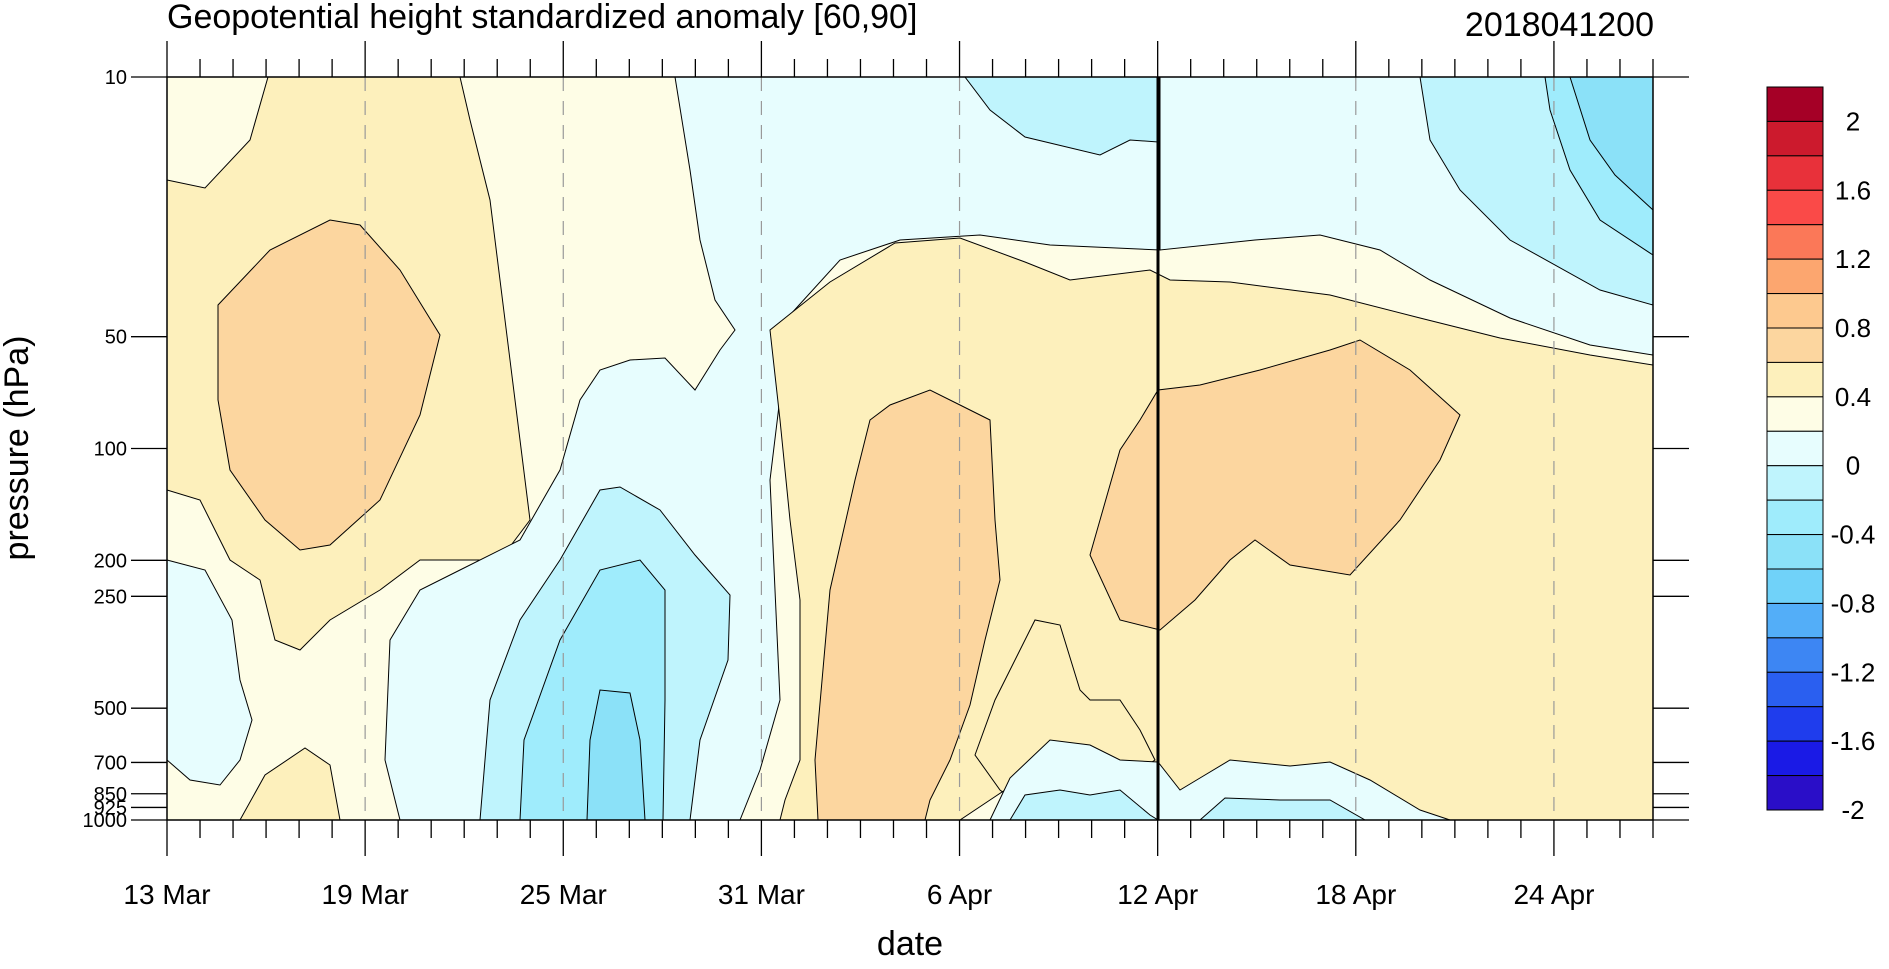 This screenshot has width=1889, height=969. Describe the element at coordinates (1559, 25) in the screenshot. I see `chart-subtitle-right: 2018041200` at that location.